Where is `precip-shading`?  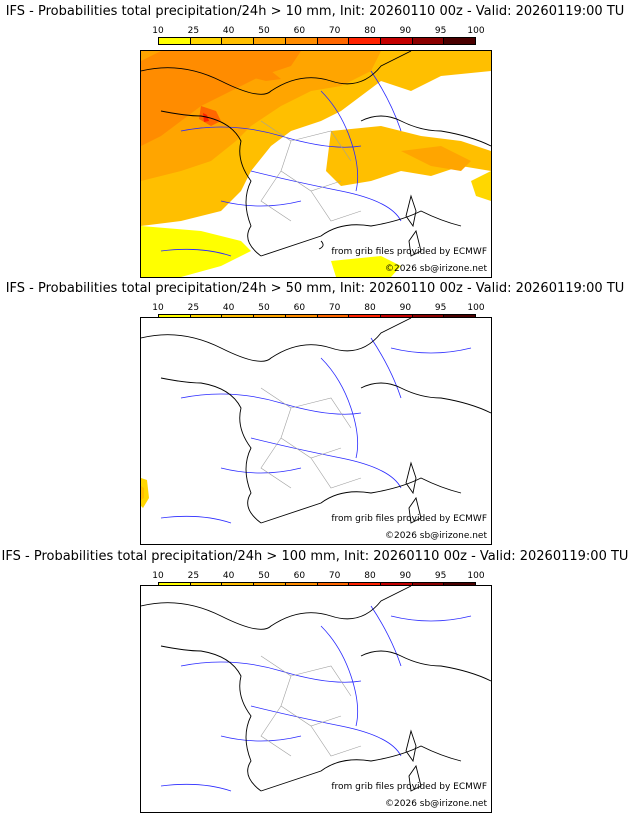 precip-shading is located at coordinates (145, 493).